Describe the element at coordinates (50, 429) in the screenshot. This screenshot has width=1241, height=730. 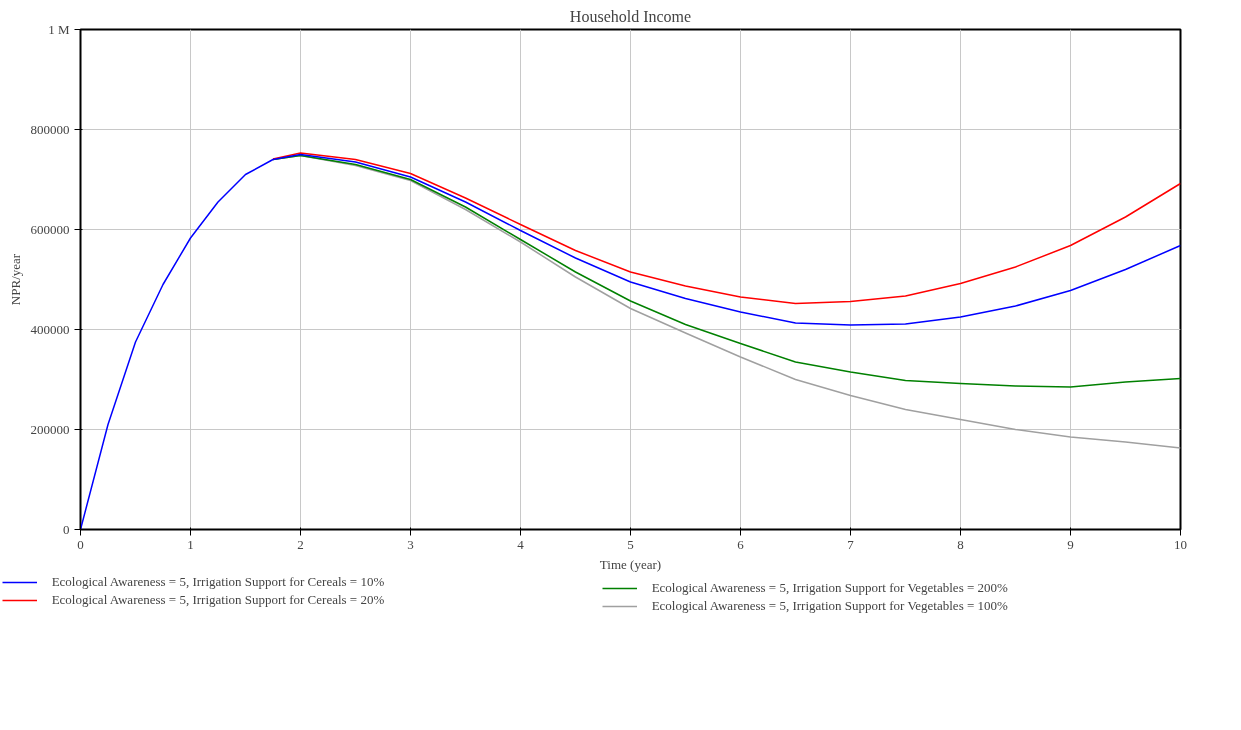
I see `y-tick-label: 200000` at that location.